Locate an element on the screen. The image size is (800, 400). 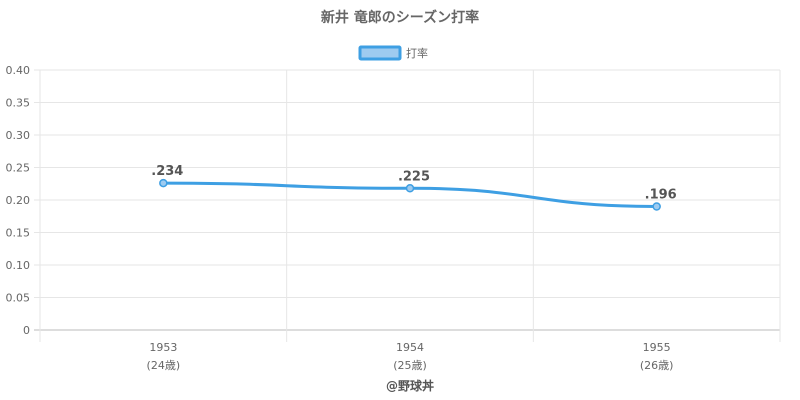
y-tick-label: 0.30 is located at coordinates (18, 135).